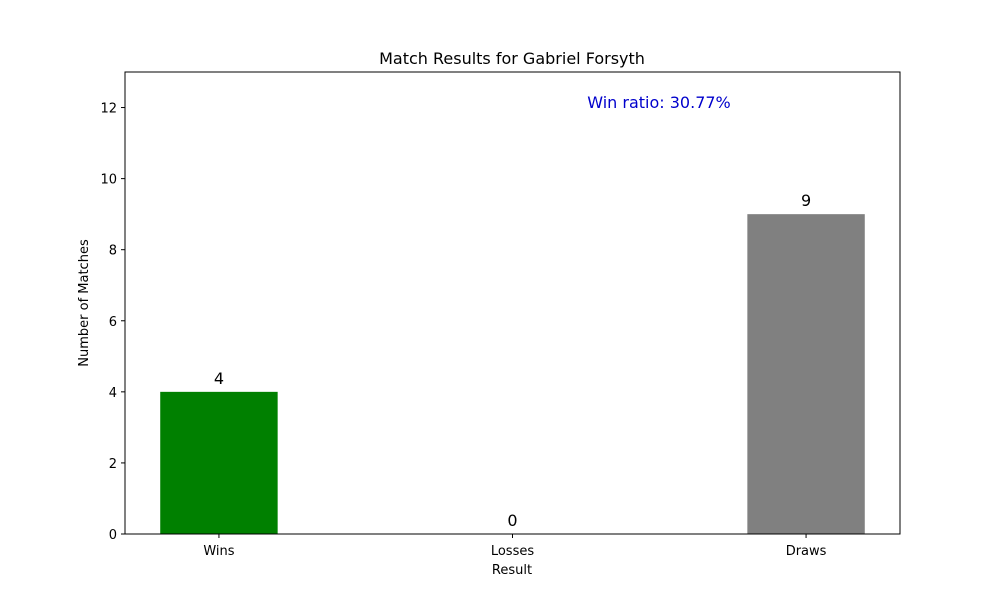 This screenshot has width=1000, height=604. I want to click on data-label-losses: 0, so click(512, 520).